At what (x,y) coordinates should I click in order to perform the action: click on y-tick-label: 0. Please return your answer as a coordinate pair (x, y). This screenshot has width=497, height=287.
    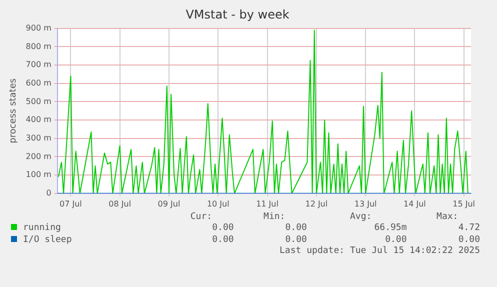
    Looking at the image, I should click on (49, 193).